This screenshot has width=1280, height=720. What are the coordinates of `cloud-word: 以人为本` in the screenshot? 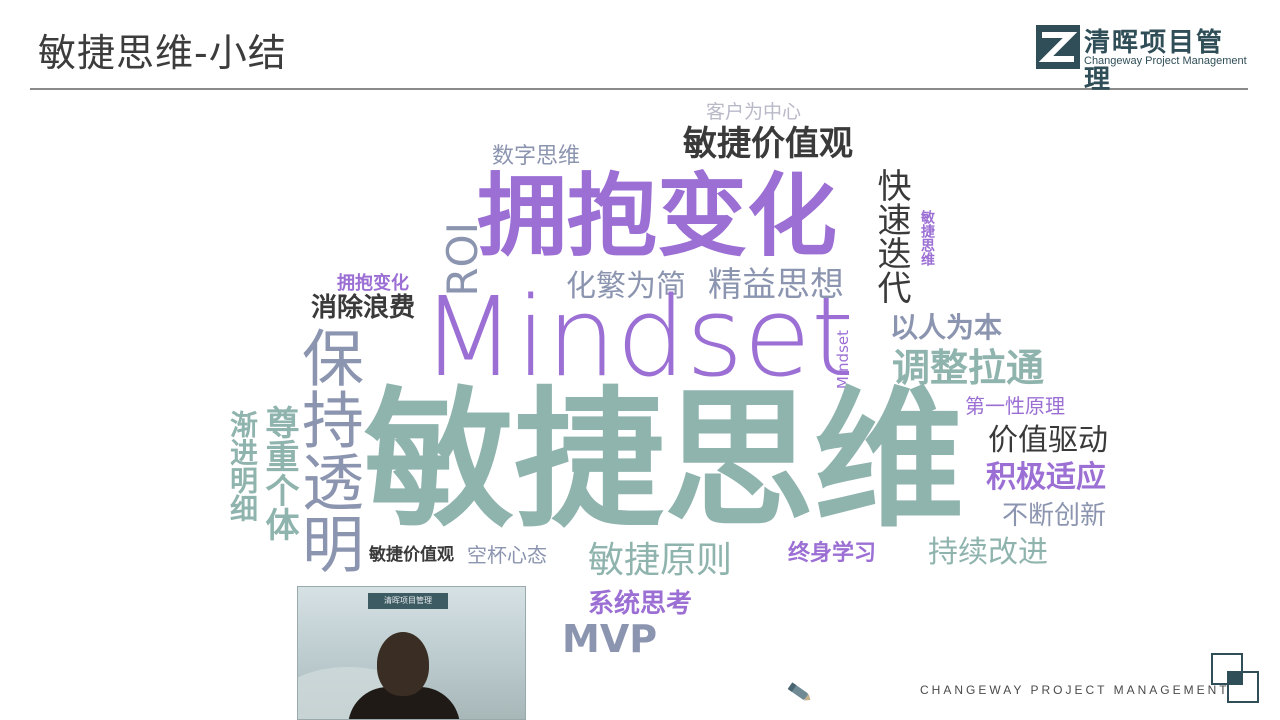 It's located at (946, 327).